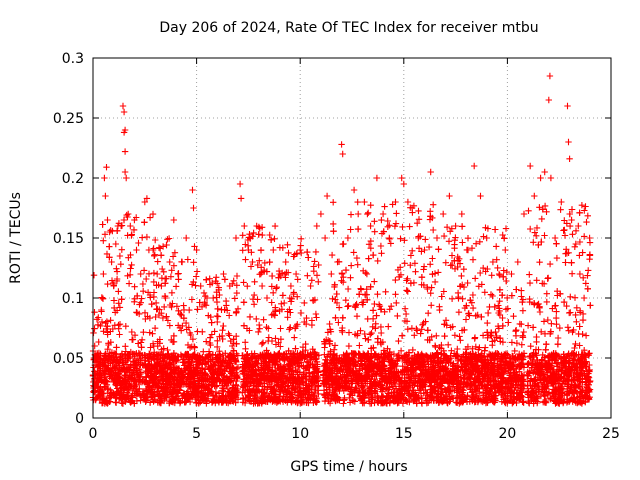 The width and height of the screenshot is (640, 480). I want to click on x-tick-label: 20, so click(507, 434).